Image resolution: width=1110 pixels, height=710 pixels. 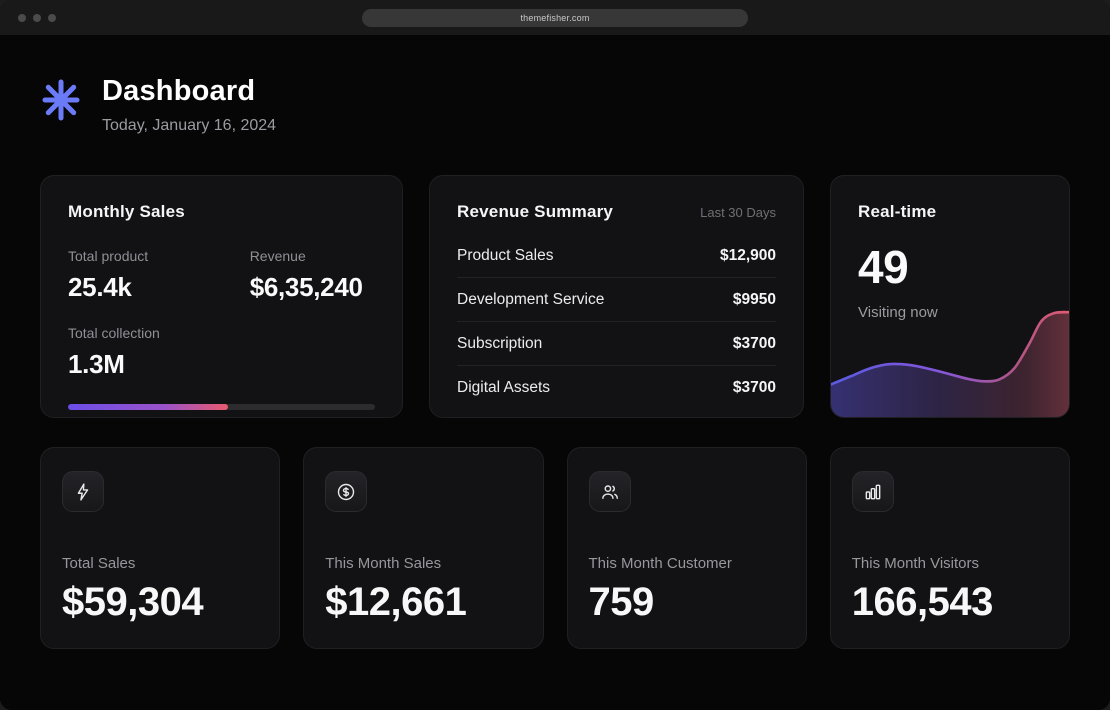 What do you see at coordinates (897, 211) in the screenshot?
I see `realtime-title: Real-time` at bounding box center [897, 211].